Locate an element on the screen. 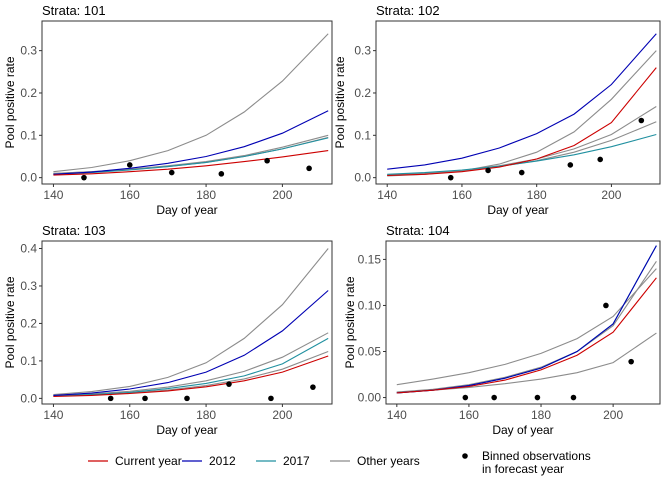 This screenshot has width=672, height=480. y-tick-label: 0.4 is located at coordinates (28, 248).